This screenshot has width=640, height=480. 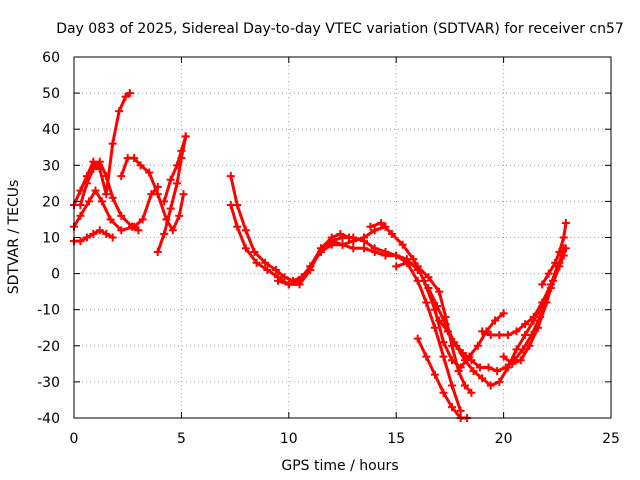 I want to click on series-sat-k, so click(x=396, y=324).